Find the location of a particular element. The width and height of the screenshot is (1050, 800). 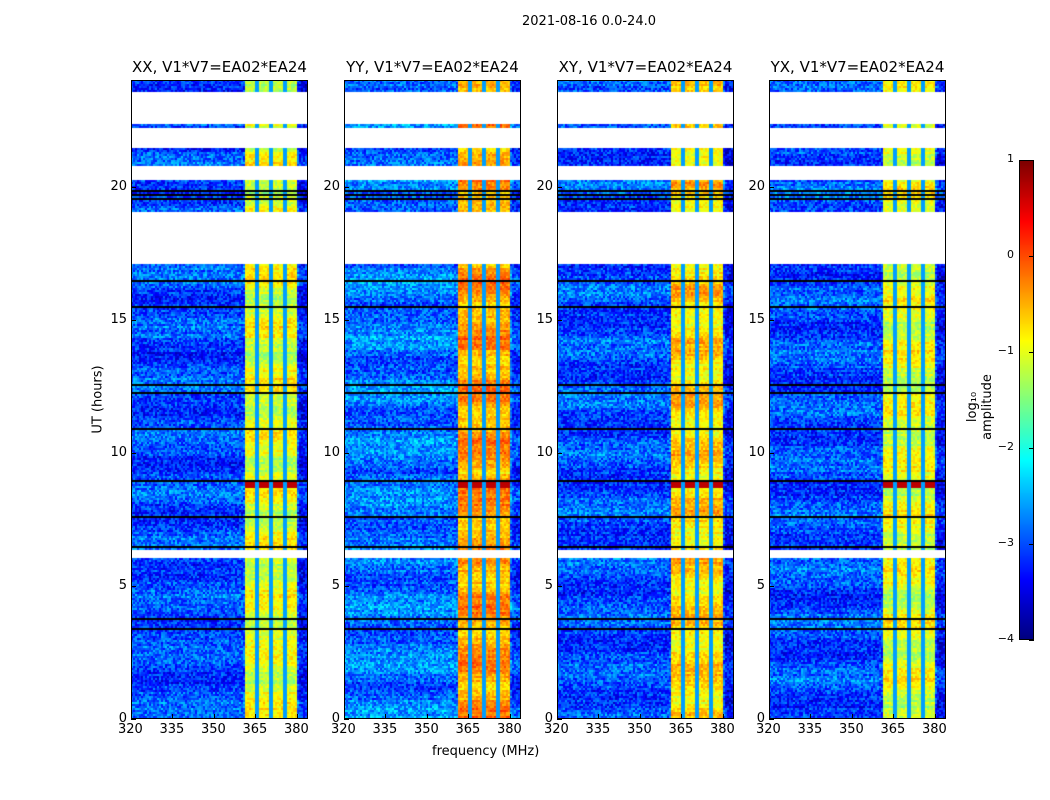

colorbar-tick-label: −3 is located at coordinates (1005, 542).